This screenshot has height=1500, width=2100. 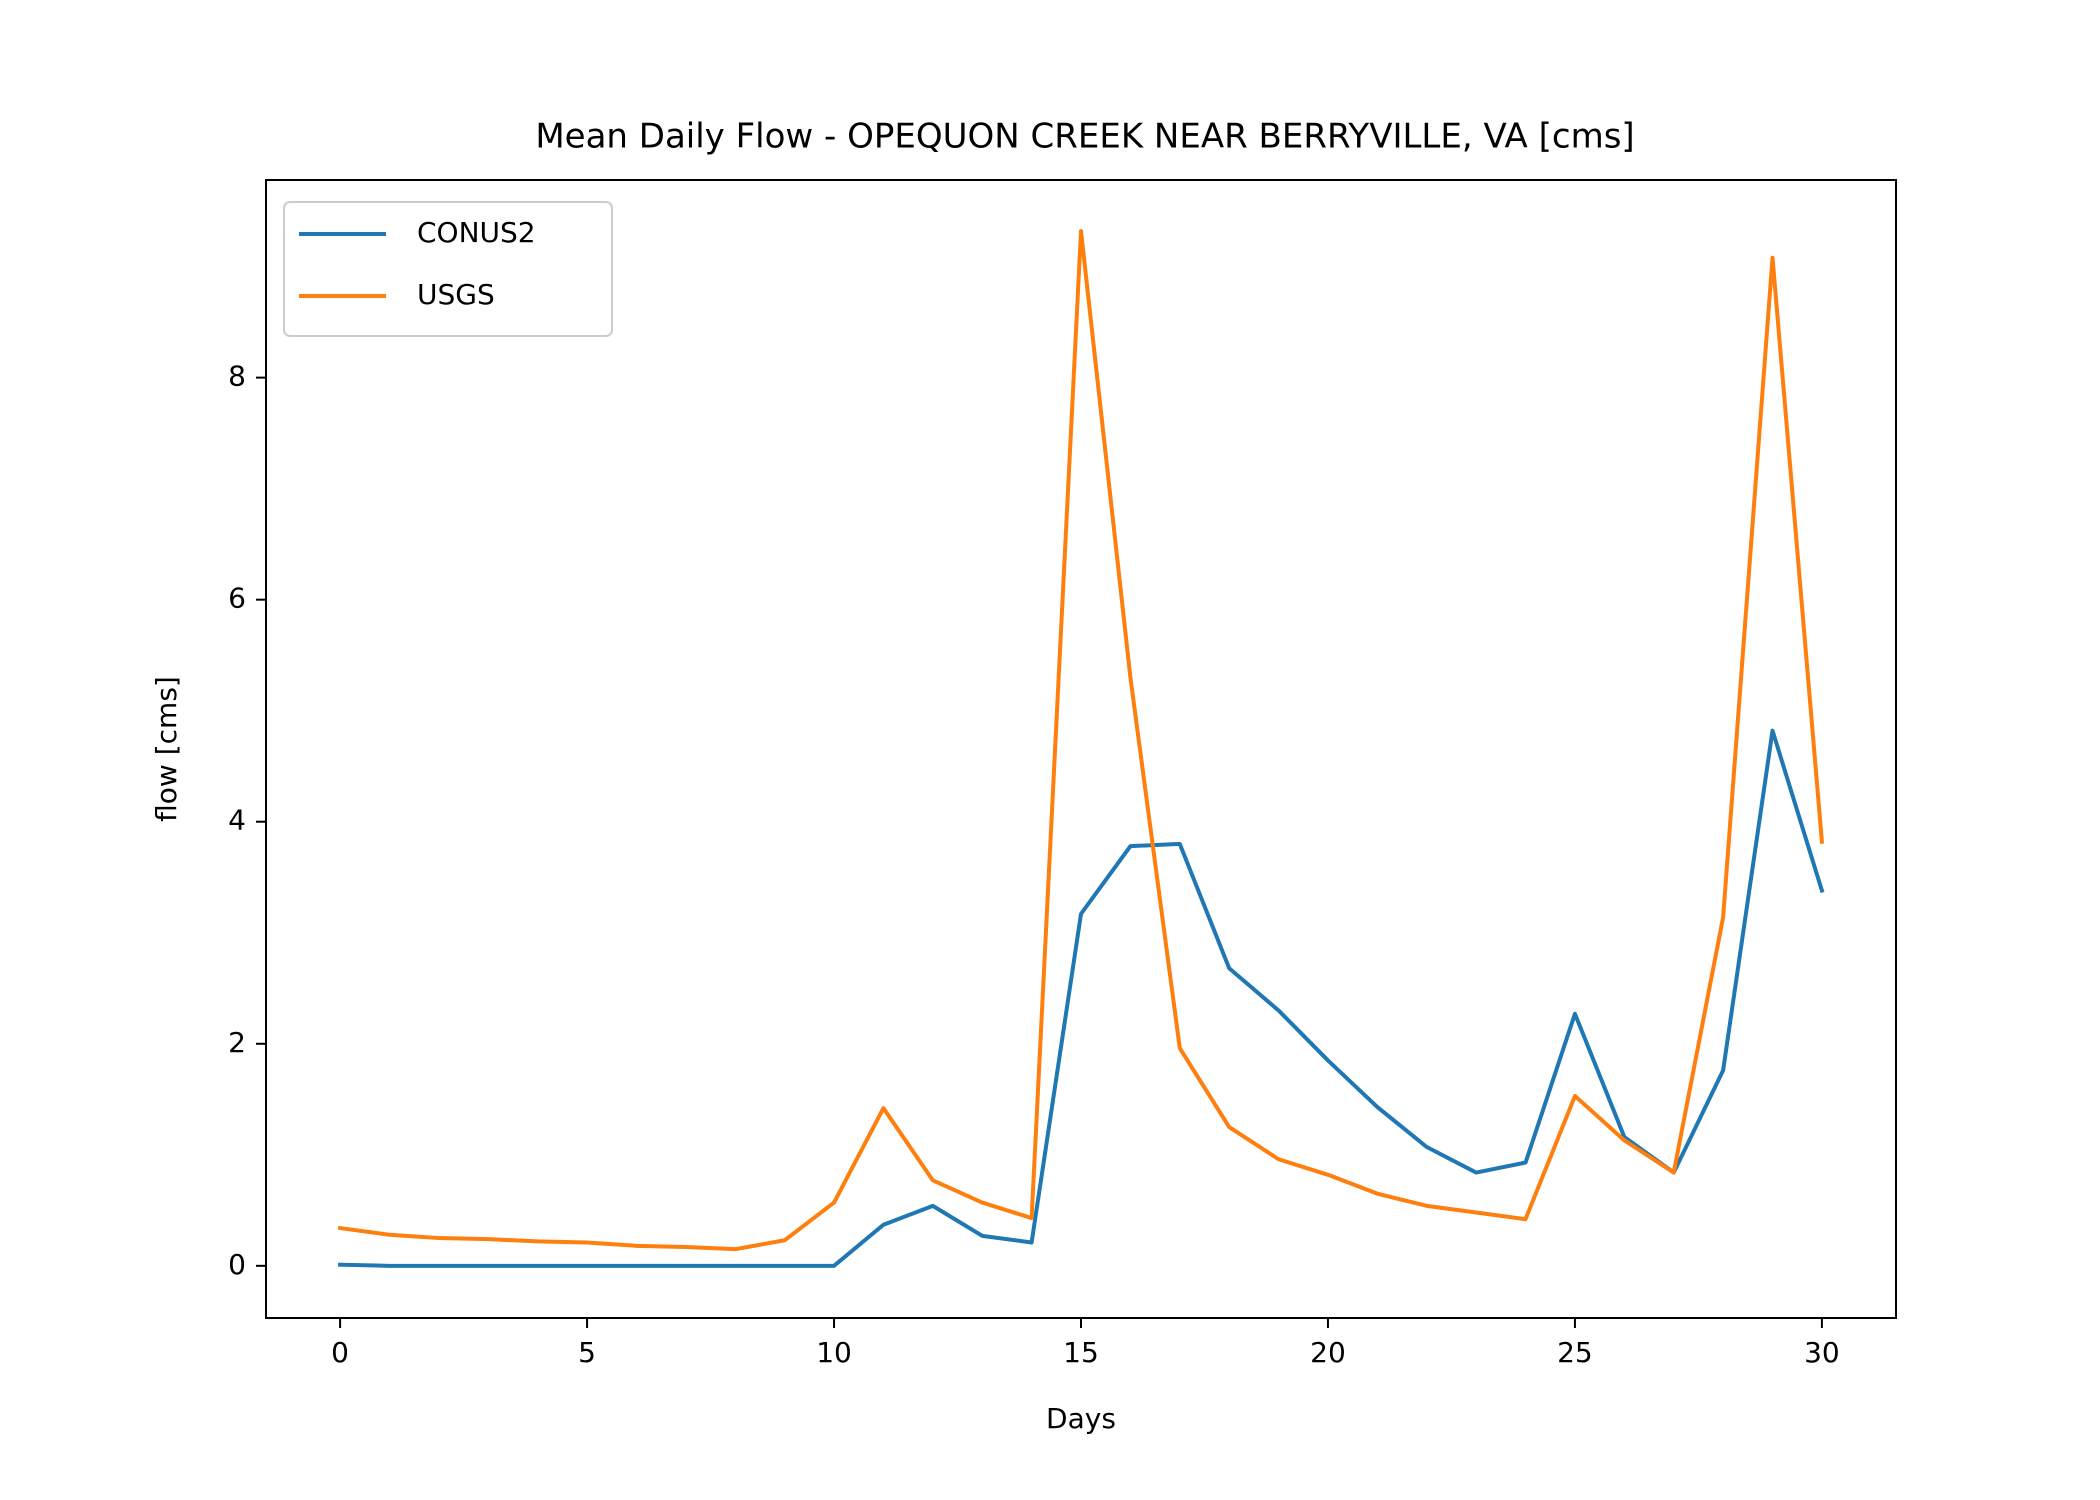 What do you see at coordinates (476, 232) in the screenshot?
I see `legend-label-conus2: CONUS2` at bounding box center [476, 232].